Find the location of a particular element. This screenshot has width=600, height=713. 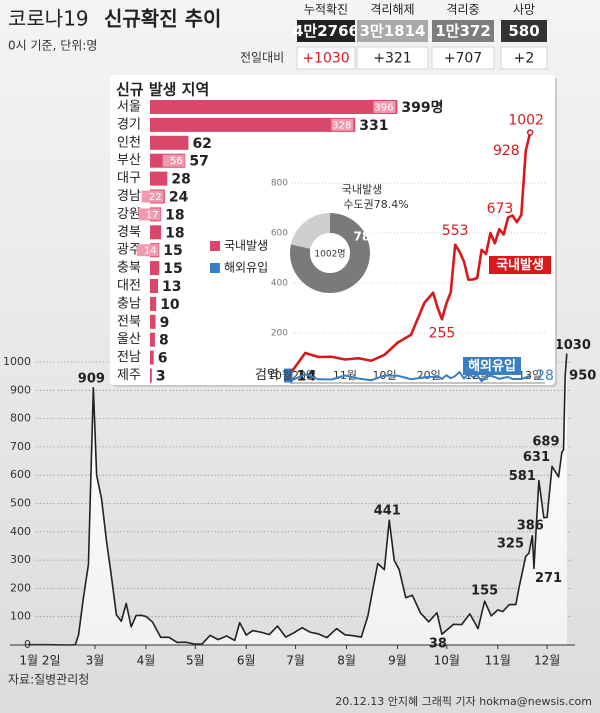

x-tick-label: 3월 is located at coordinates (95, 661).